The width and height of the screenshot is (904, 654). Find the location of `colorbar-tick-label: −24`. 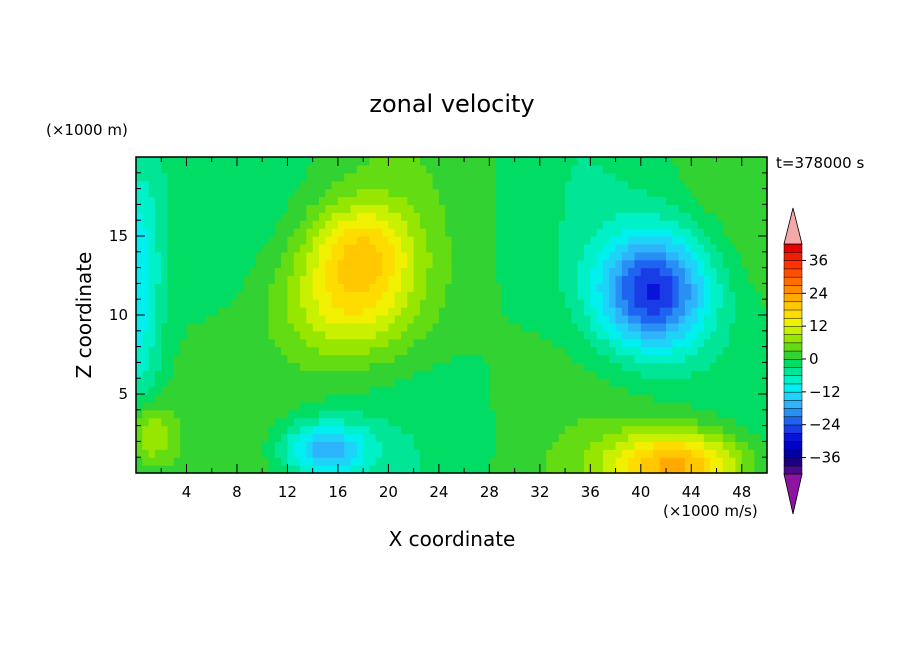

colorbar-tick-label: −24 is located at coordinates (825, 425).